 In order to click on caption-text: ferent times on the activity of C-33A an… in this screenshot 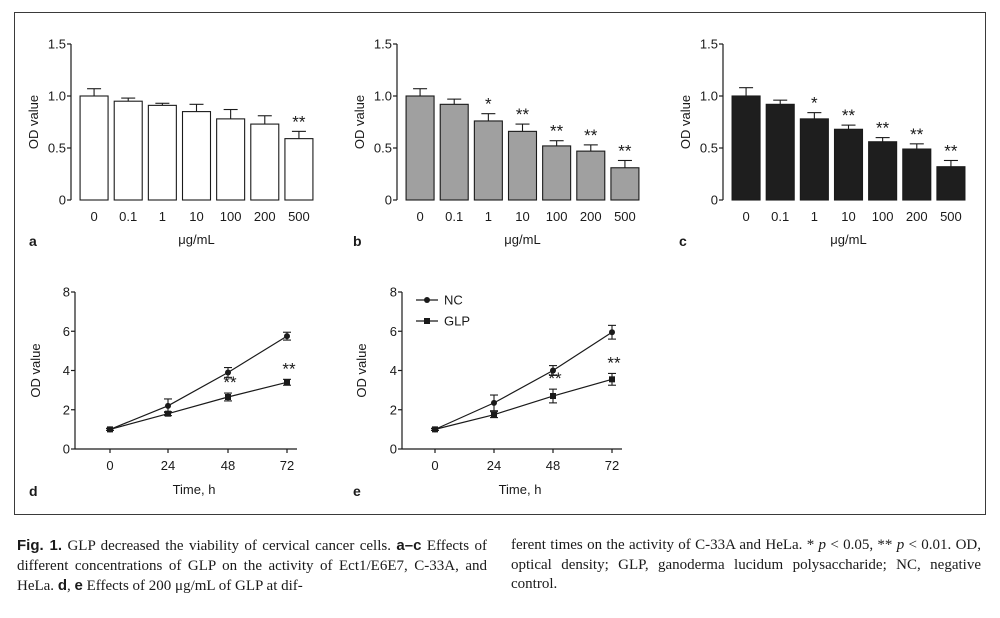, I will do `click(665, 545)`.